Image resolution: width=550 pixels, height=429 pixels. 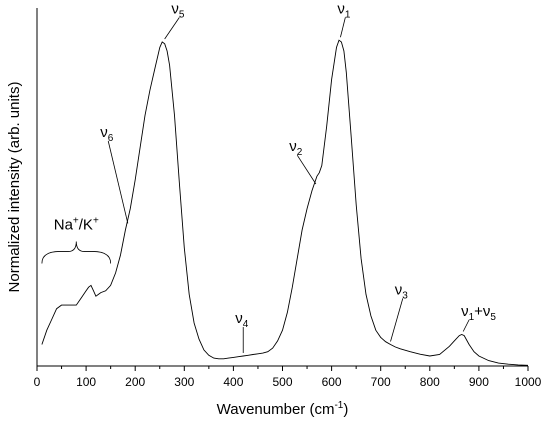 What do you see at coordinates (184, 382) in the screenshot?
I see `x-tick-label: 300` at bounding box center [184, 382].